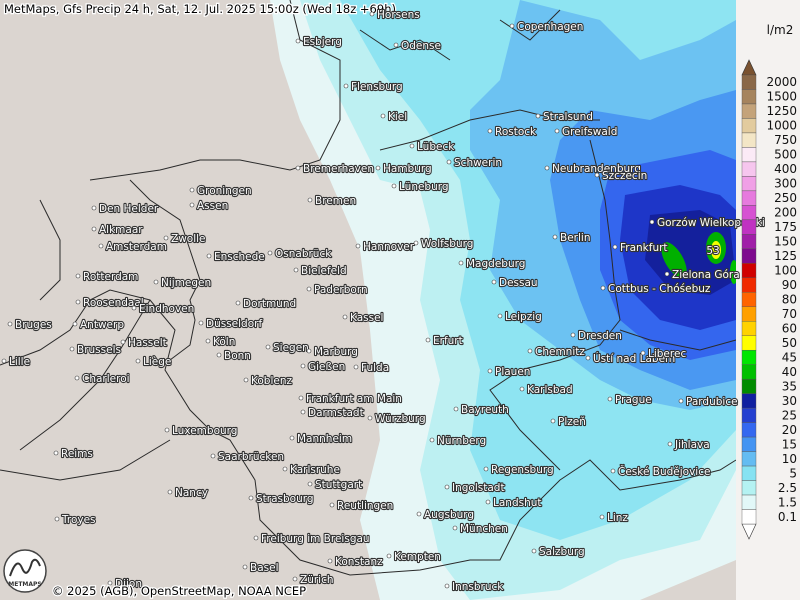 Image resolution: width=800 pixels, height=600 pixels. What do you see at coordinates (785, 184) in the screenshot?
I see `legend-label: 300` at bounding box center [785, 184].